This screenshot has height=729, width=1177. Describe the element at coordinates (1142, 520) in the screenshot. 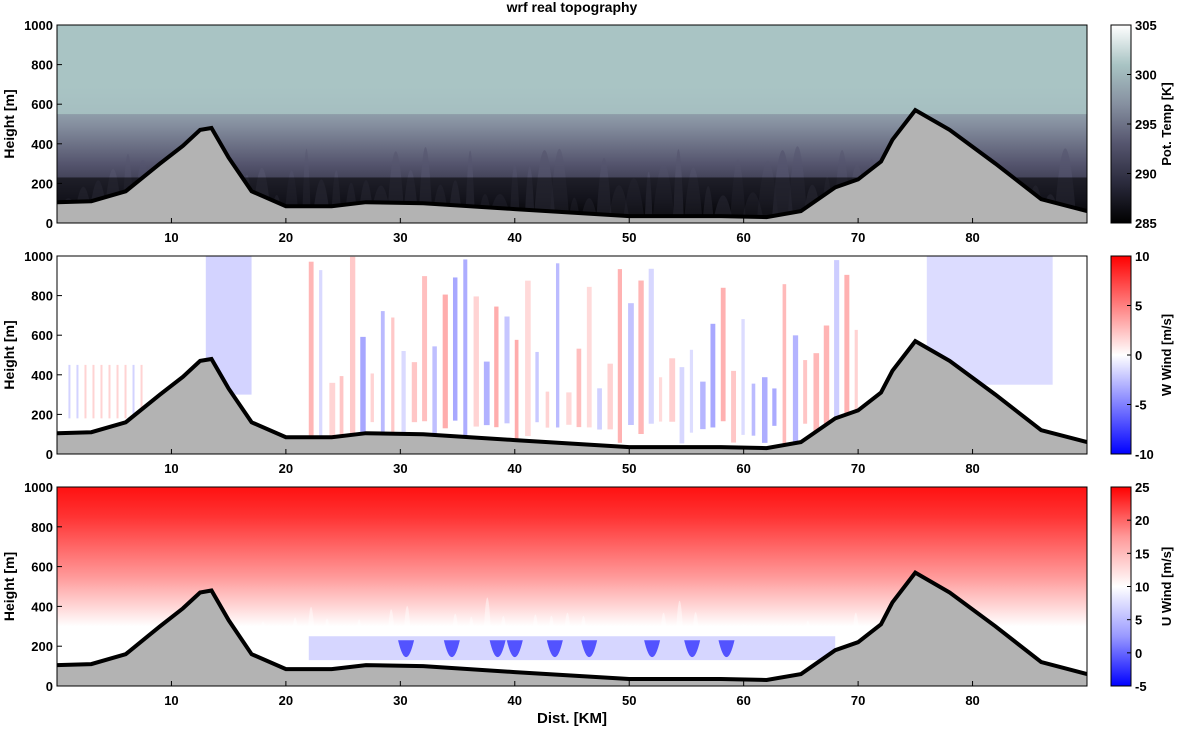

I see `colorbar-tick-label: 20` at that location.